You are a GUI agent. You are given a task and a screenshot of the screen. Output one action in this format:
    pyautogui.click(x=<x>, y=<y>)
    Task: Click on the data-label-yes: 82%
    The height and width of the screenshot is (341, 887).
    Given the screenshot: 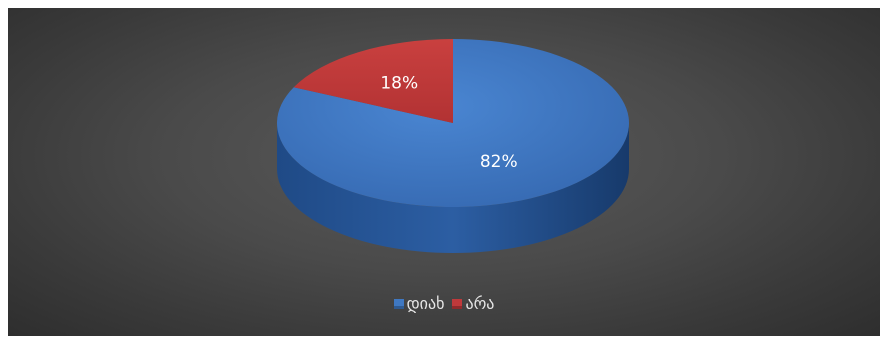 What is the action you would take?
    pyautogui.click(x=499, y=162)
    